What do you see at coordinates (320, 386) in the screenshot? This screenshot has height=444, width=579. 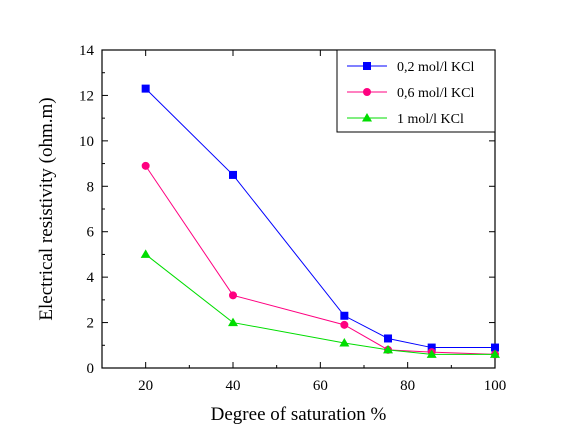 I see `x-tick-label: 60` at bounding box center [320, 386].